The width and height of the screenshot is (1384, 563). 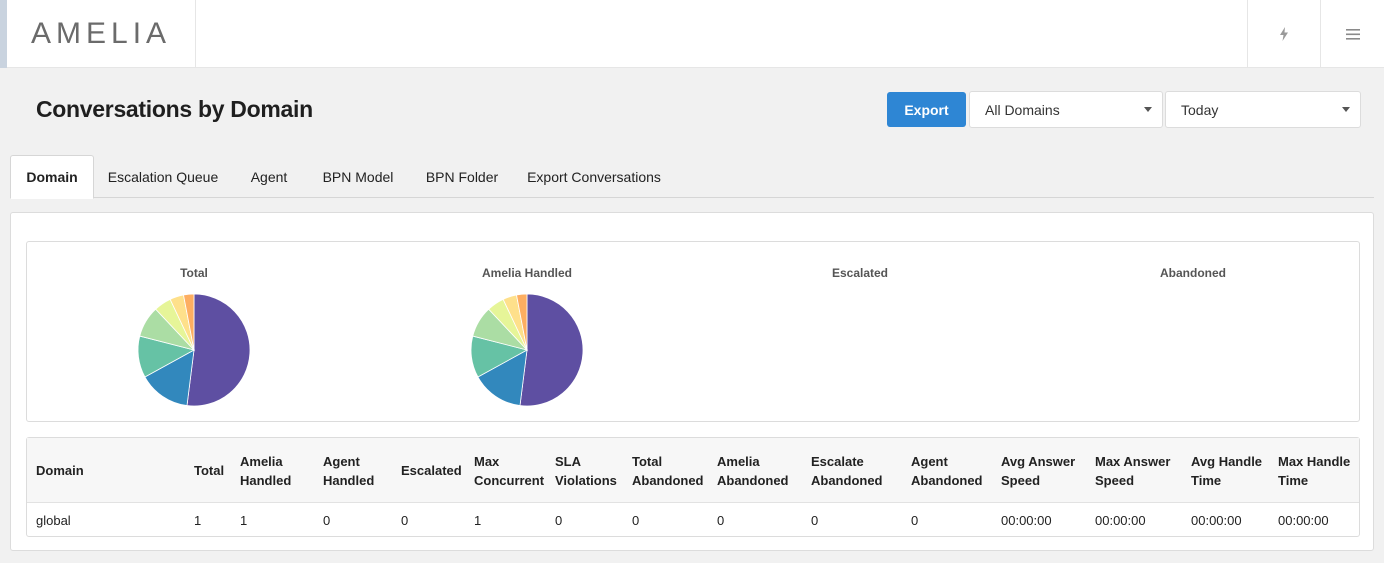 I want to click on col-header-domain: Domain, so click(x=60, y=470).